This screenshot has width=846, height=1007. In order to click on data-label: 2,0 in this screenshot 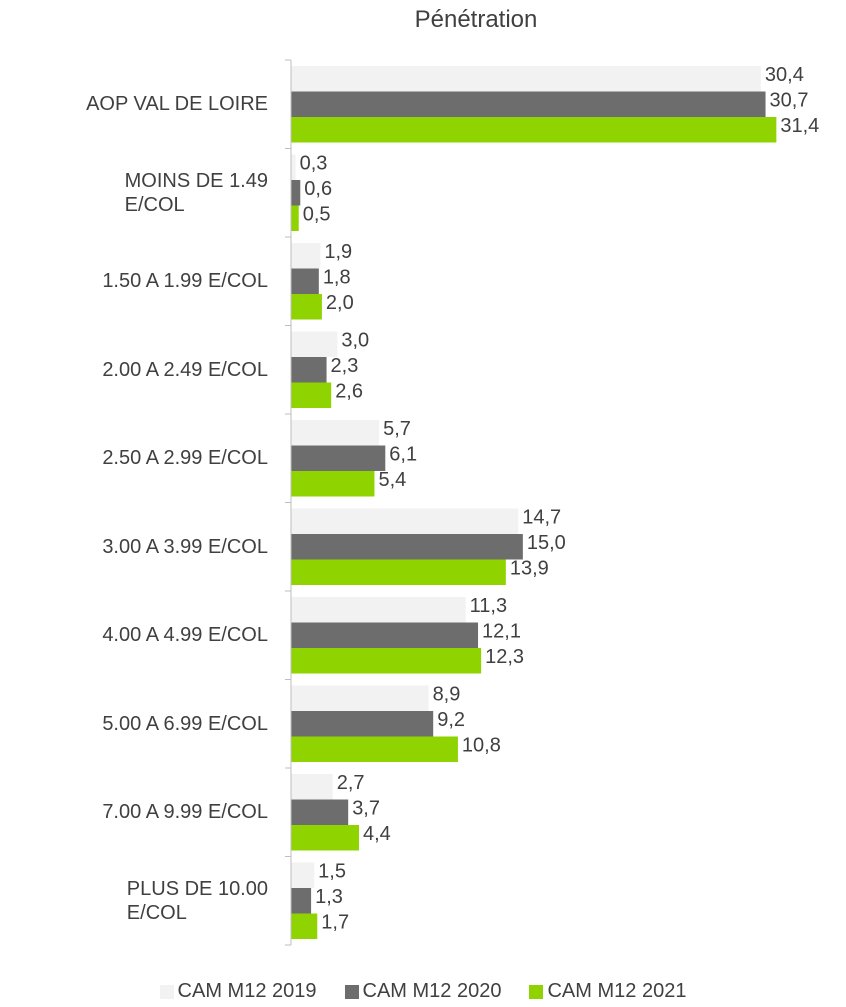, I will do `click(340, 303)`.